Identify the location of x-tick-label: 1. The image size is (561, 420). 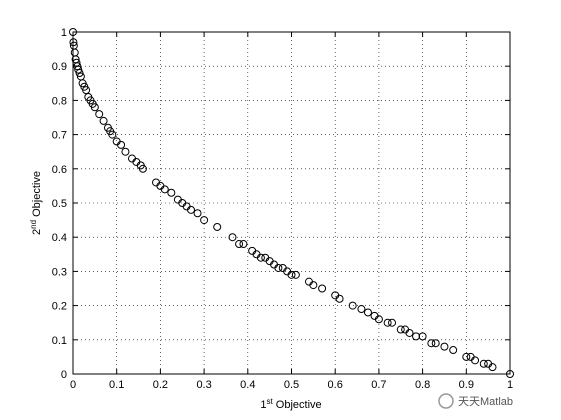
(510, 385).